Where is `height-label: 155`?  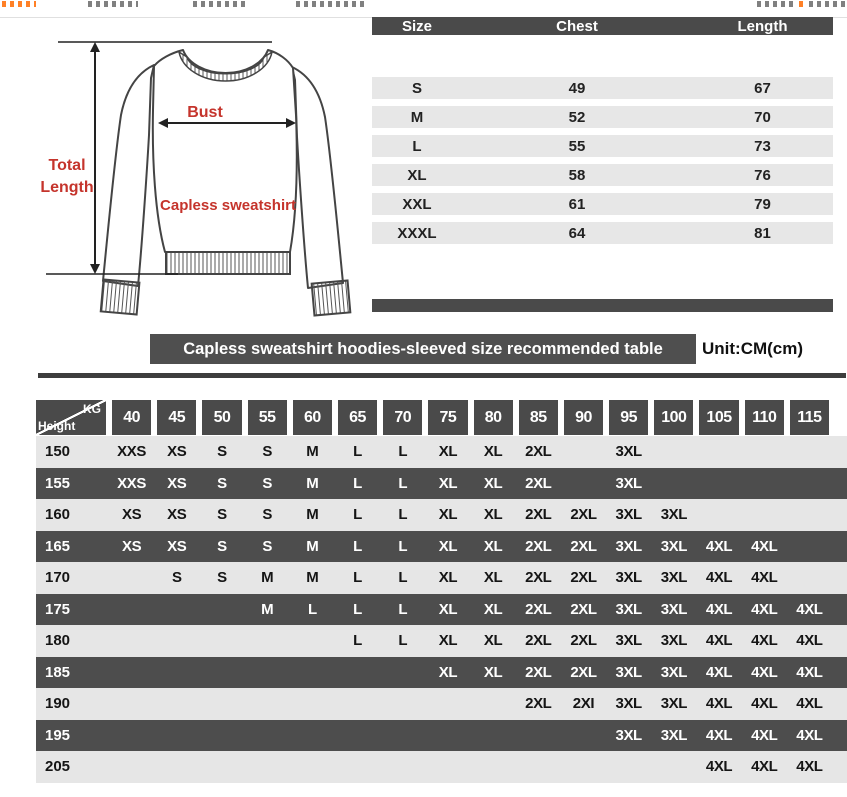
height-label: 155 is located at coordinates (58, 483).